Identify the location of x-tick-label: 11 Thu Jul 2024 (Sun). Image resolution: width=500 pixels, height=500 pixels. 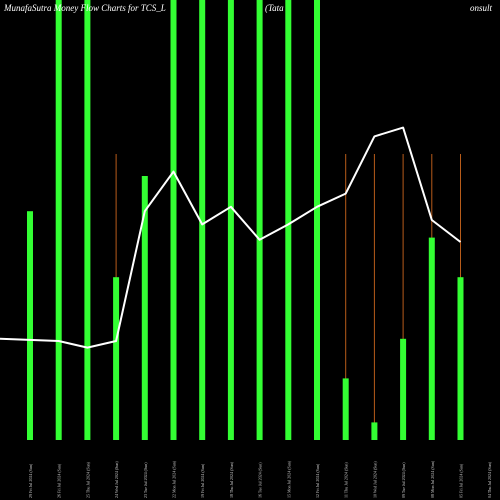
(346, 480).